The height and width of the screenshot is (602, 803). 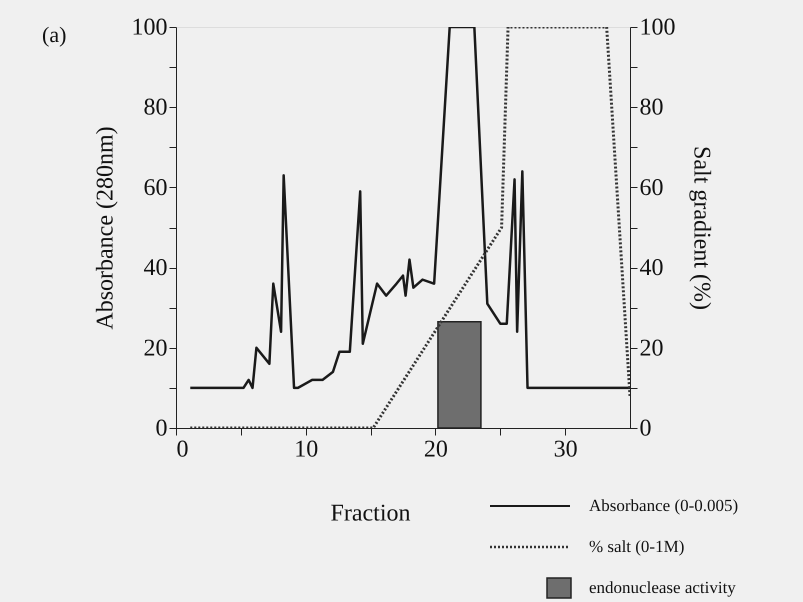 I want to click on y2-tick-label: 40, so click(x=652, y=268).